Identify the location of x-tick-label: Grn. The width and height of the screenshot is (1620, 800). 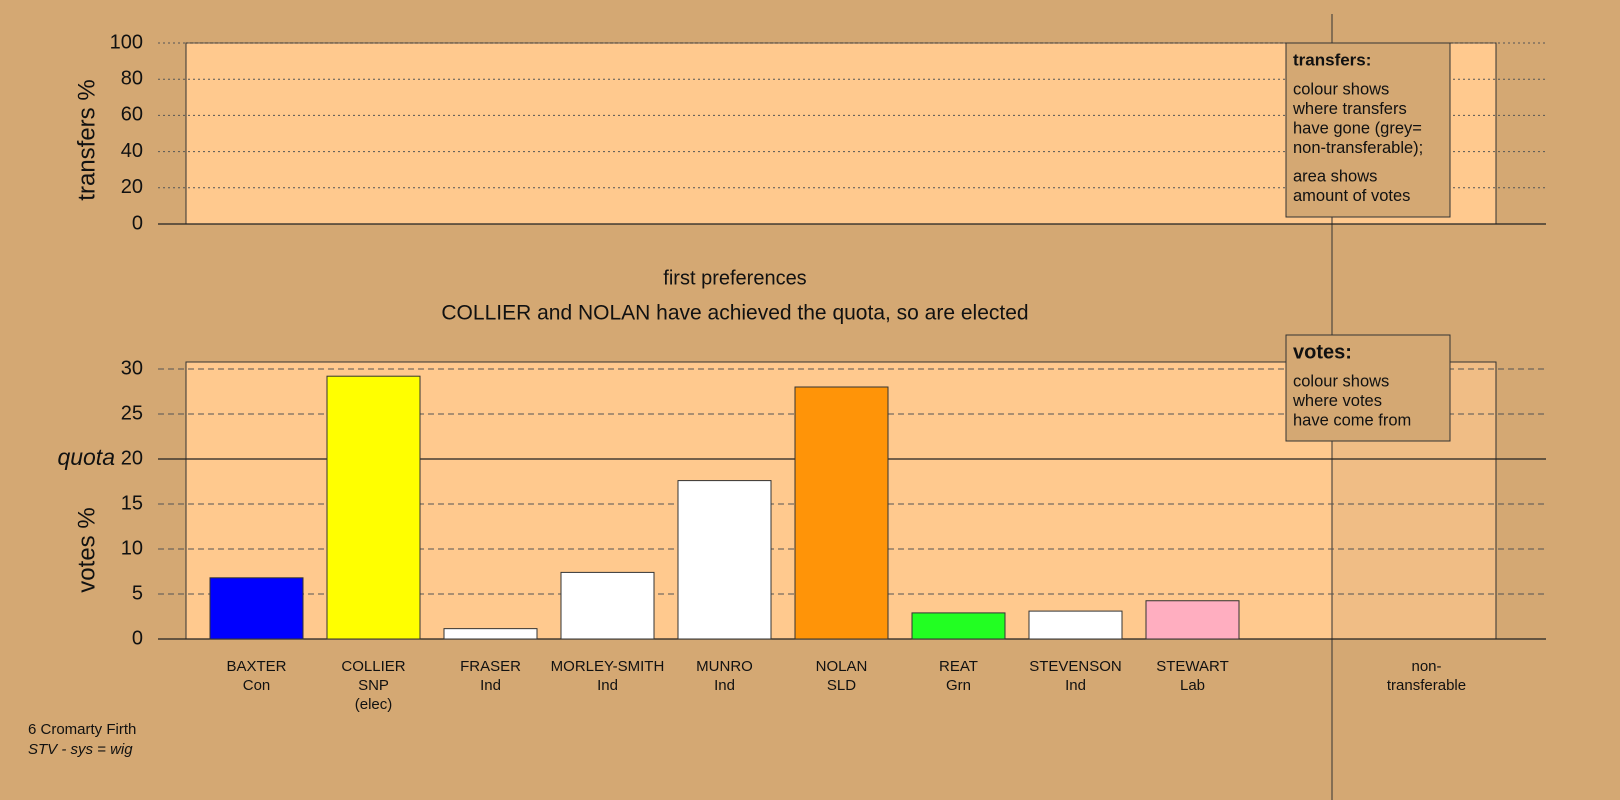
(958, 685).